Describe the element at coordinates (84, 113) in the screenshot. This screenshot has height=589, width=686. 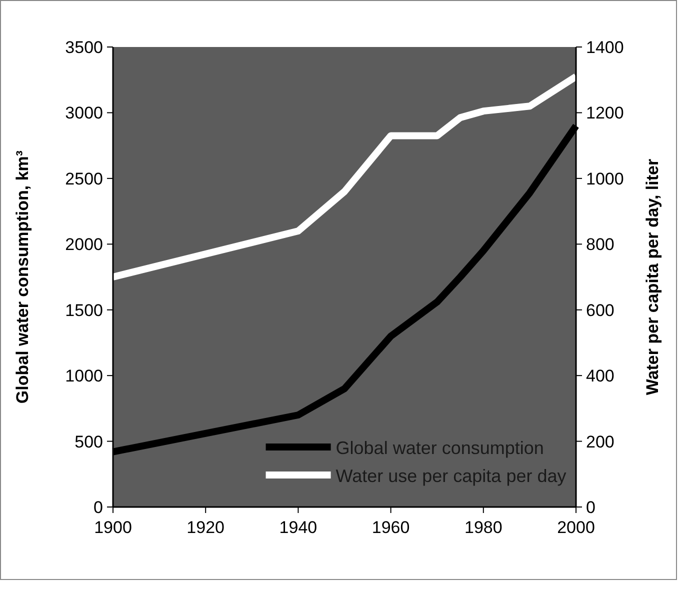
I see `y-tick-label: 3000` at that location.